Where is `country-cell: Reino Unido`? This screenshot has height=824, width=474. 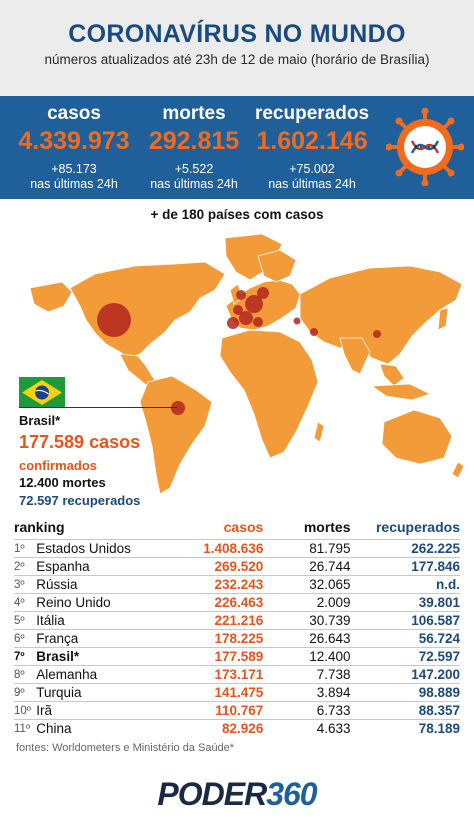
country-cell: Reino Unido is located at coordinates (73, 602).